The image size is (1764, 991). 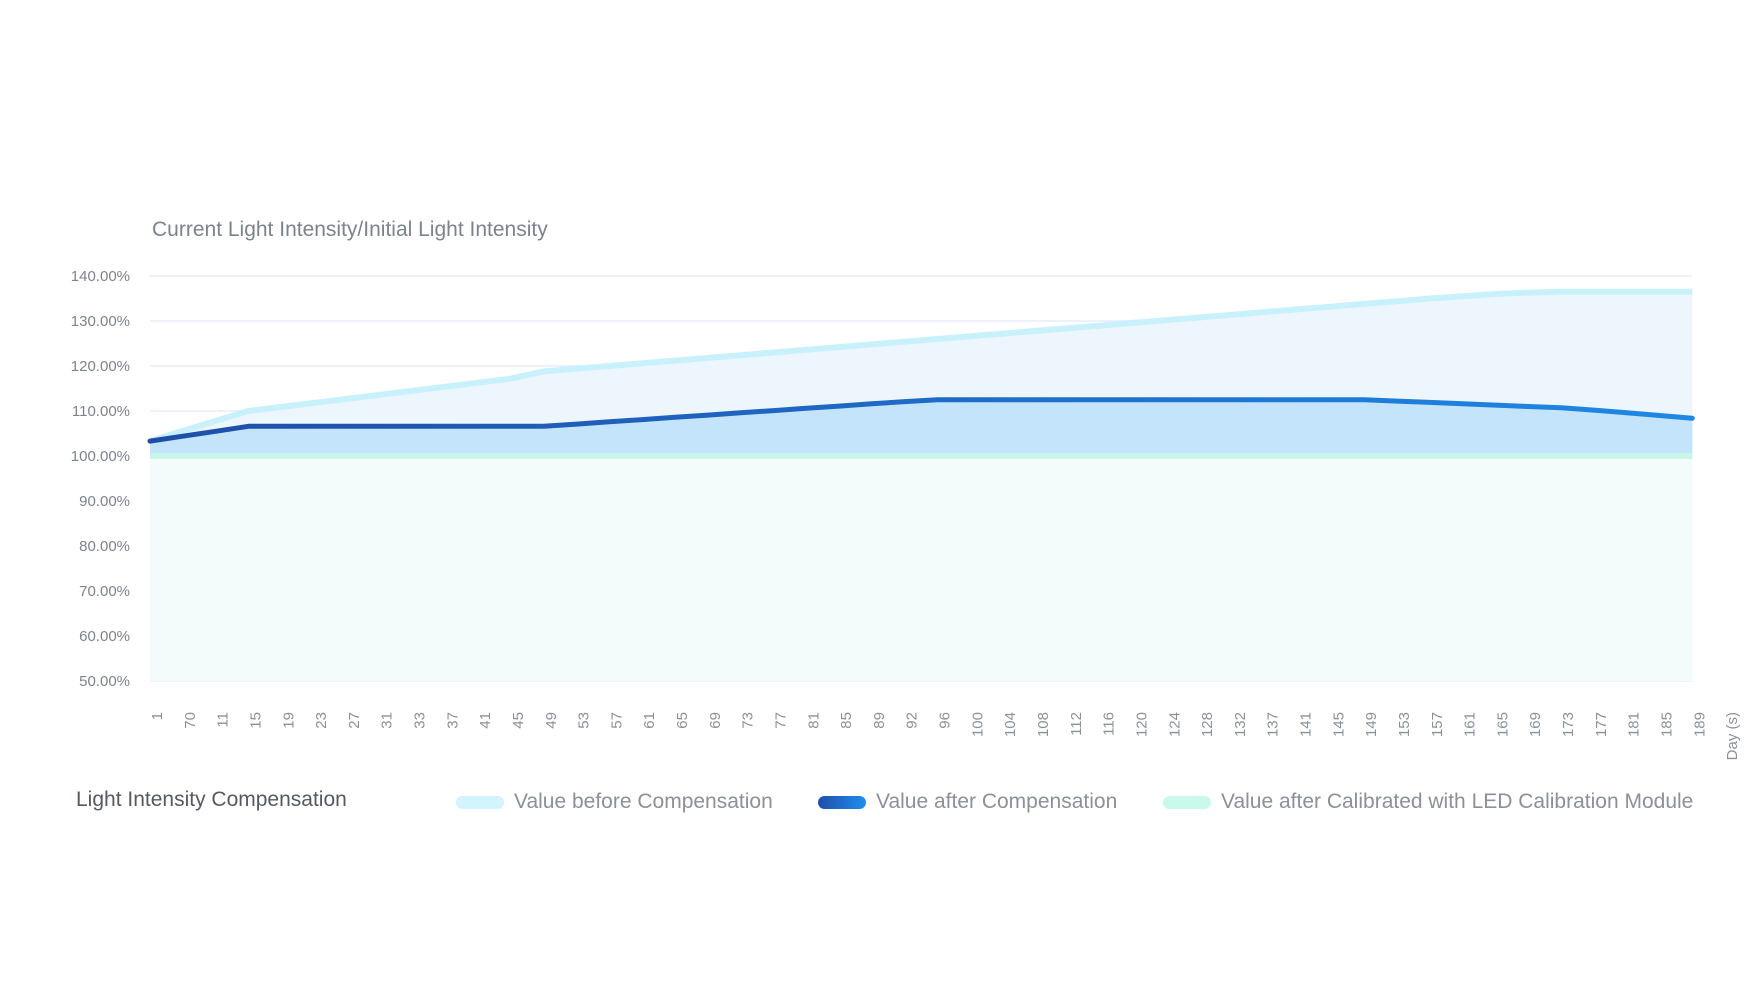 I want to click on x-tick-label: 61, so click(x=649, y=720).